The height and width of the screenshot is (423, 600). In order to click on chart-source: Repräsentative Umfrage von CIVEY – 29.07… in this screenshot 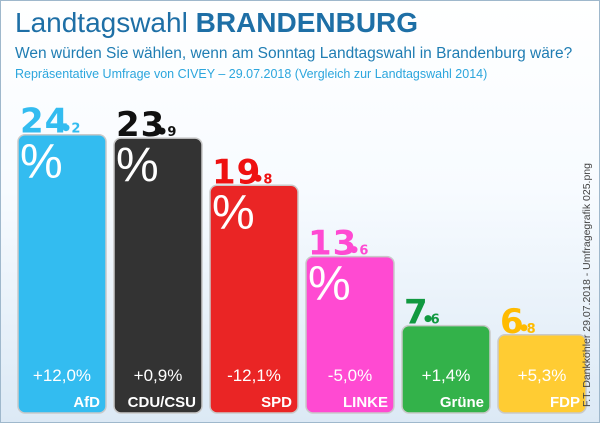, I will do `click(251, 74)`.